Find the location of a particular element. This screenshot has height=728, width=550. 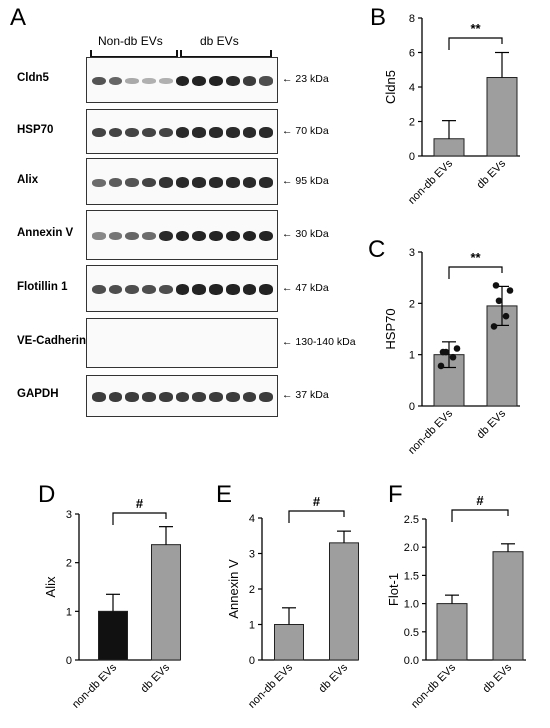

kda-label: 47 kDa is located at coordinates (312, 287).